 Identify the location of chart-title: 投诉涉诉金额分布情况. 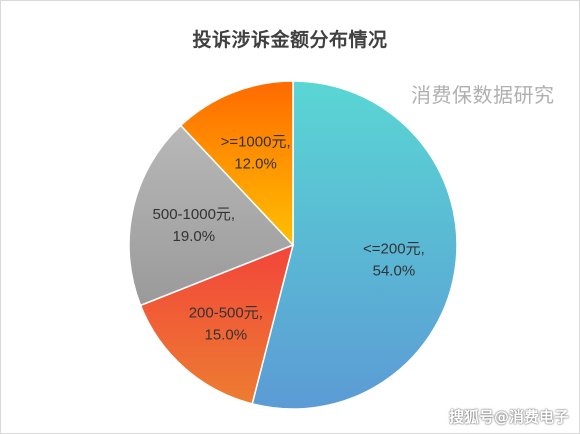
(290, 40).